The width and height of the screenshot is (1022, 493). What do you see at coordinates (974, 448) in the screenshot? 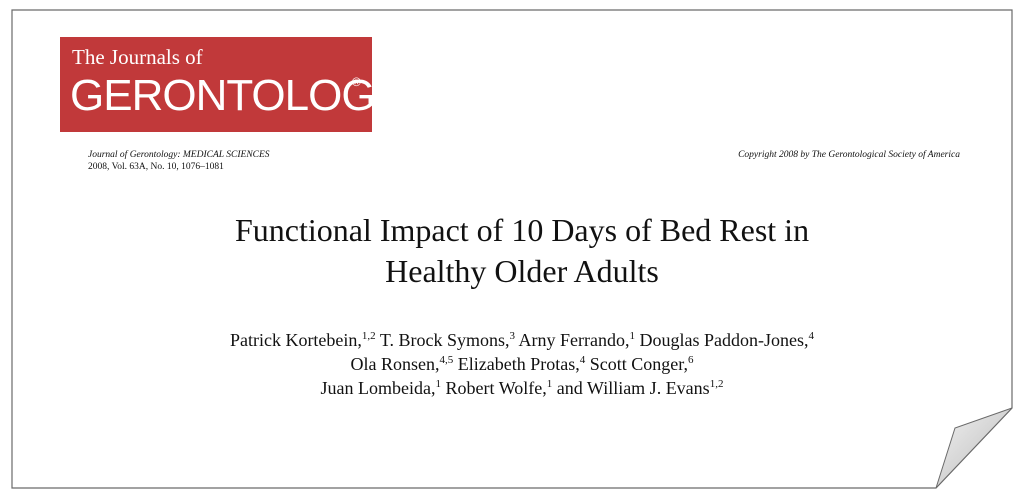
I see `page-fold` at bounding box center [974, 448].